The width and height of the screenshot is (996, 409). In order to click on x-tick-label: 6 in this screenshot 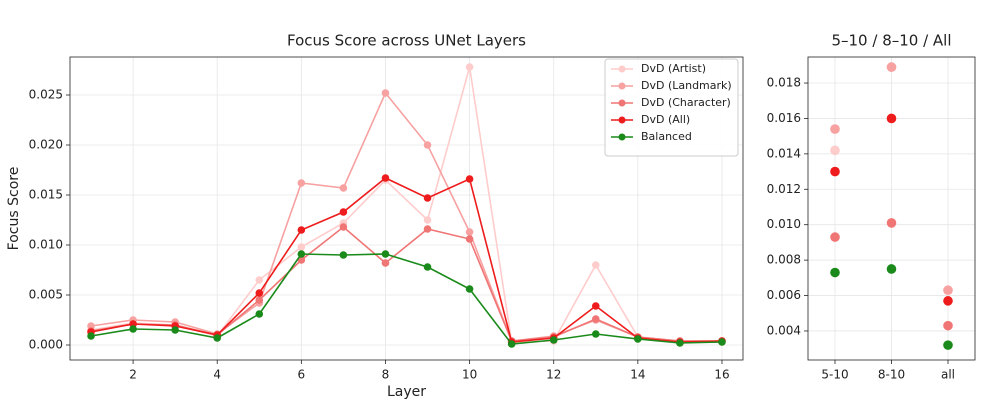, I will do `click(302, 375)`.